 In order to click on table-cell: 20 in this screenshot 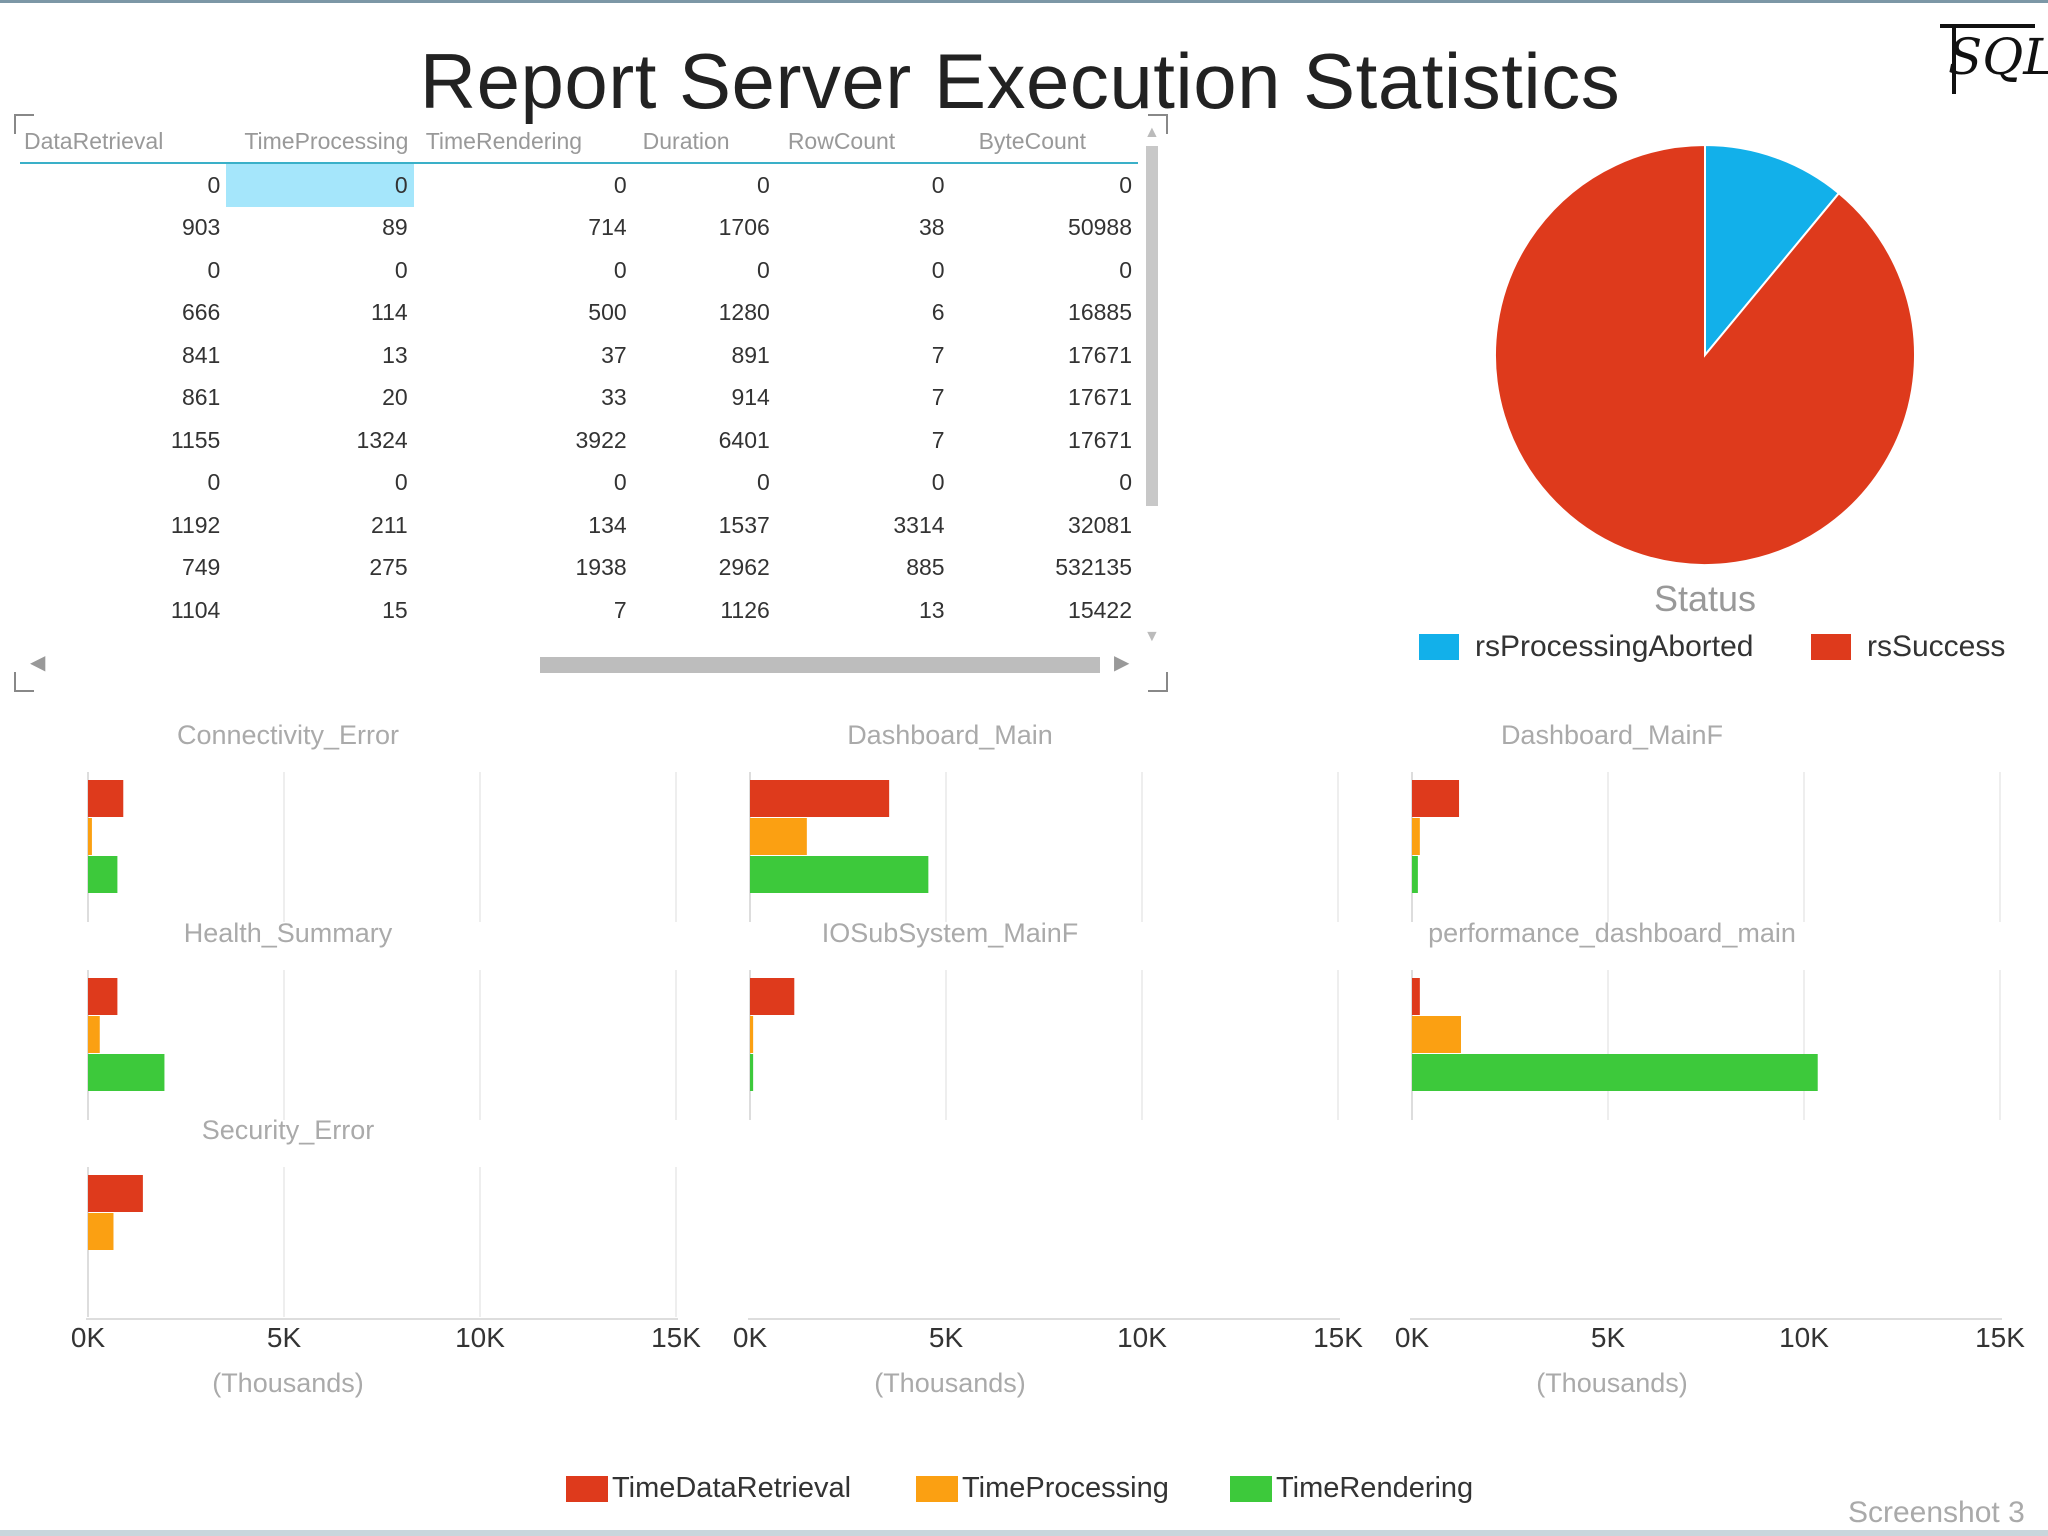, I will do `click(395, 397)`.